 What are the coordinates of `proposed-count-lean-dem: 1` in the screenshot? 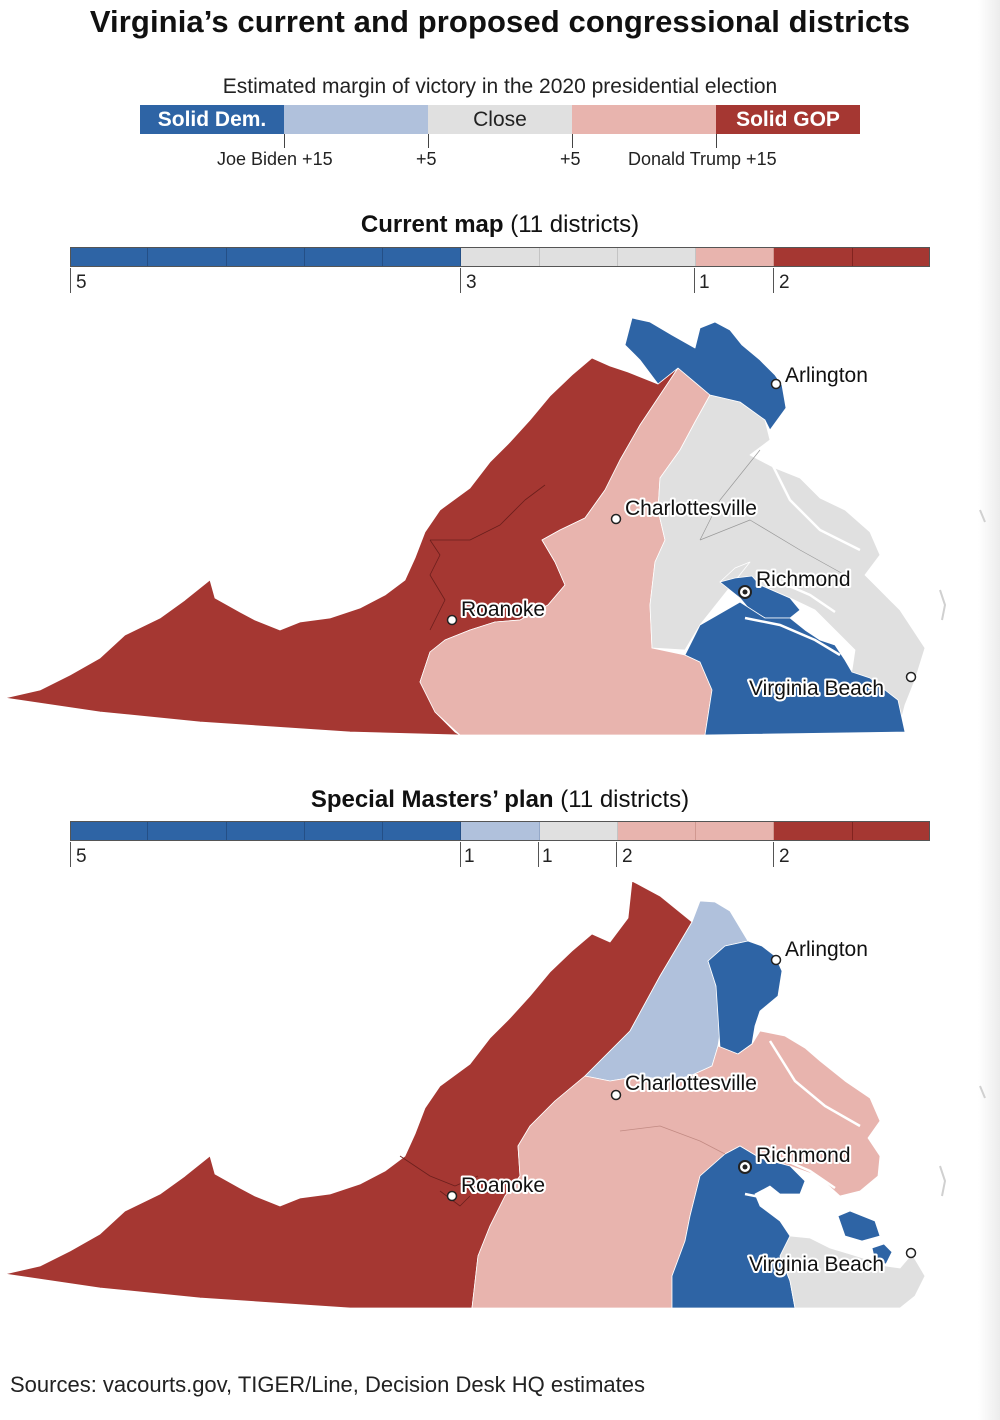 It's located at (469, 856).